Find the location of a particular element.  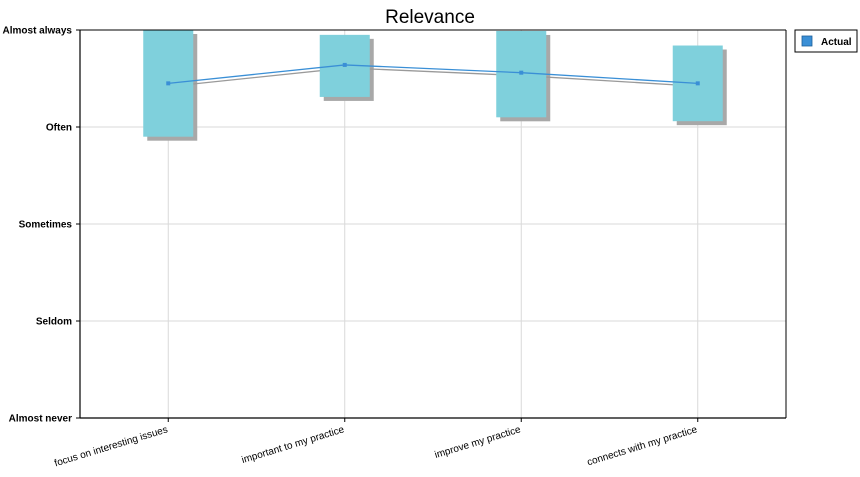

mean-line is located at coordinates (433, 74).